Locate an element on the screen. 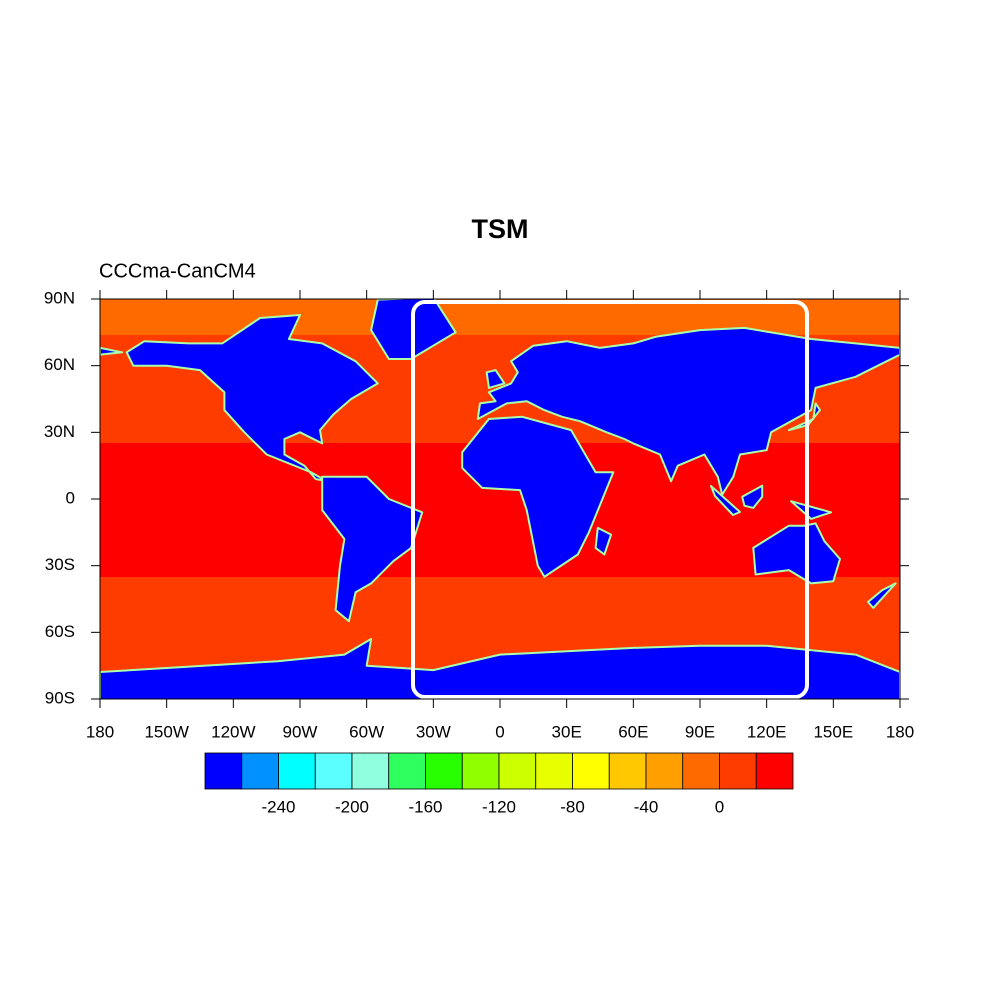 Image resolution: width=1000 pixels, height=1005 pixels. x-tick-label: 0 is located at coordinates (499, 731).